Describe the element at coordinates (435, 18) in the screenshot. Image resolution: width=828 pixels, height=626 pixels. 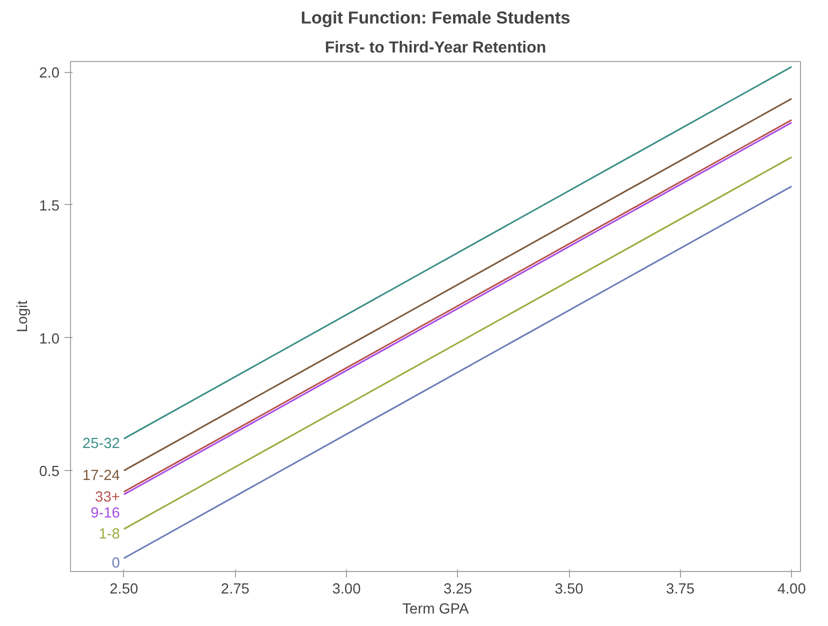
I see `chart-title: Logit Function: Female Students` at that location.